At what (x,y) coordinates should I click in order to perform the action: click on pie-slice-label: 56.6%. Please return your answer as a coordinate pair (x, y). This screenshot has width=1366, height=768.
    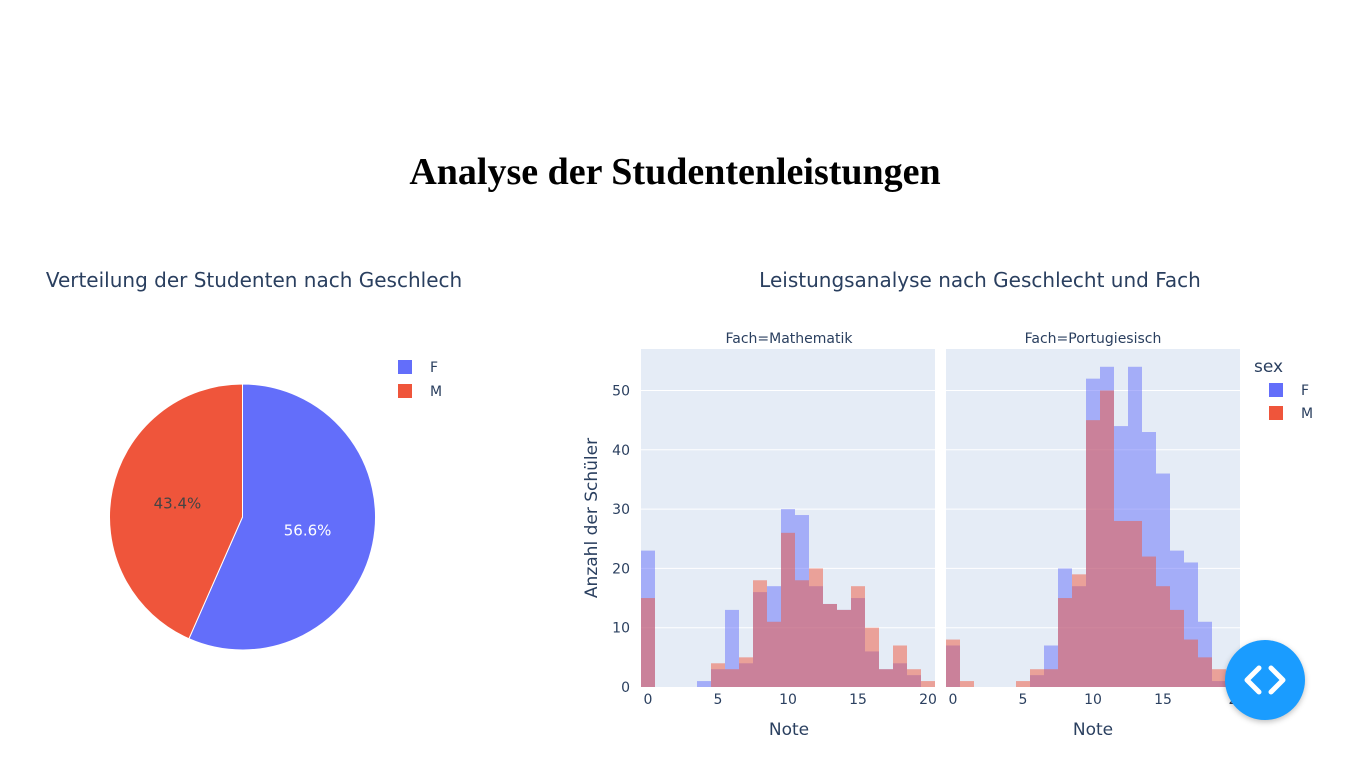
    Looking at the image, I should click on (308, 531).